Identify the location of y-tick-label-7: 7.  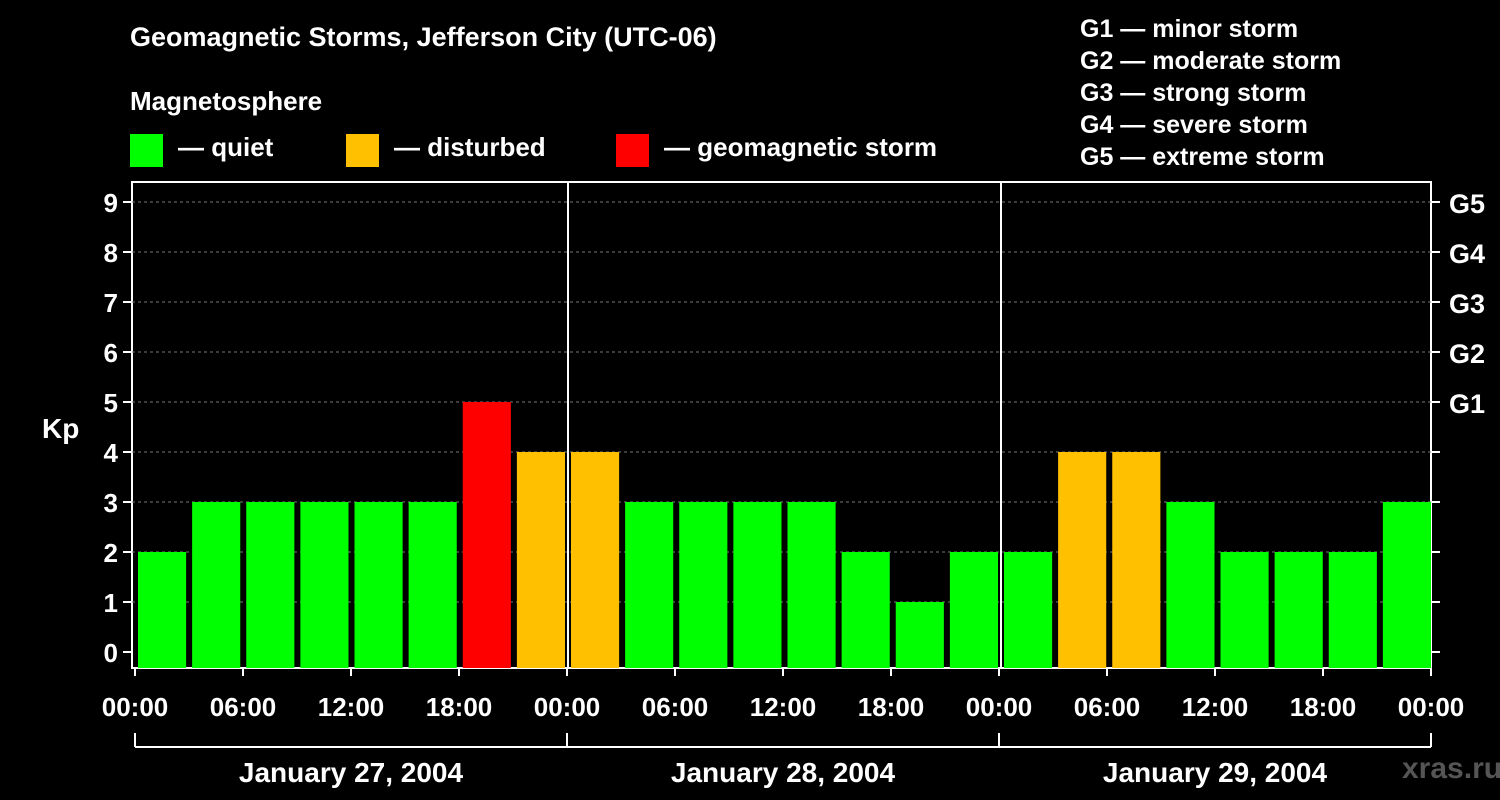
(111, 303).